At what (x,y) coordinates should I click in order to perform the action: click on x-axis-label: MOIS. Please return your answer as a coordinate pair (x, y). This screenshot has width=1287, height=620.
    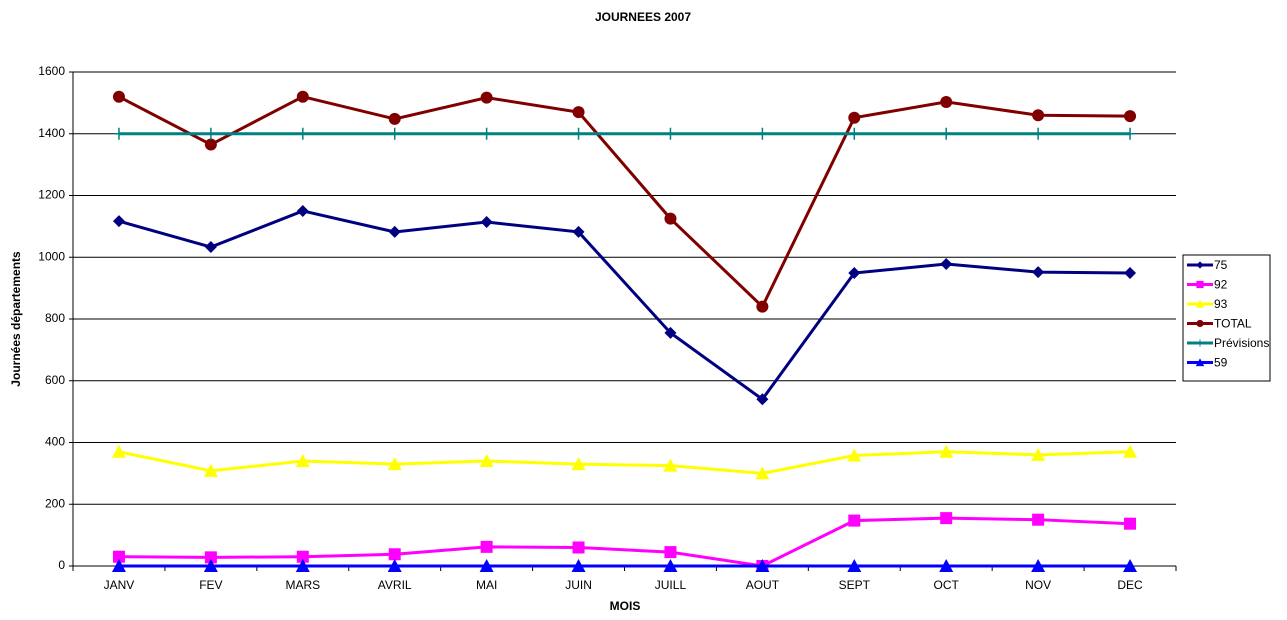
    Looking at the image, I should click on (625, 606).